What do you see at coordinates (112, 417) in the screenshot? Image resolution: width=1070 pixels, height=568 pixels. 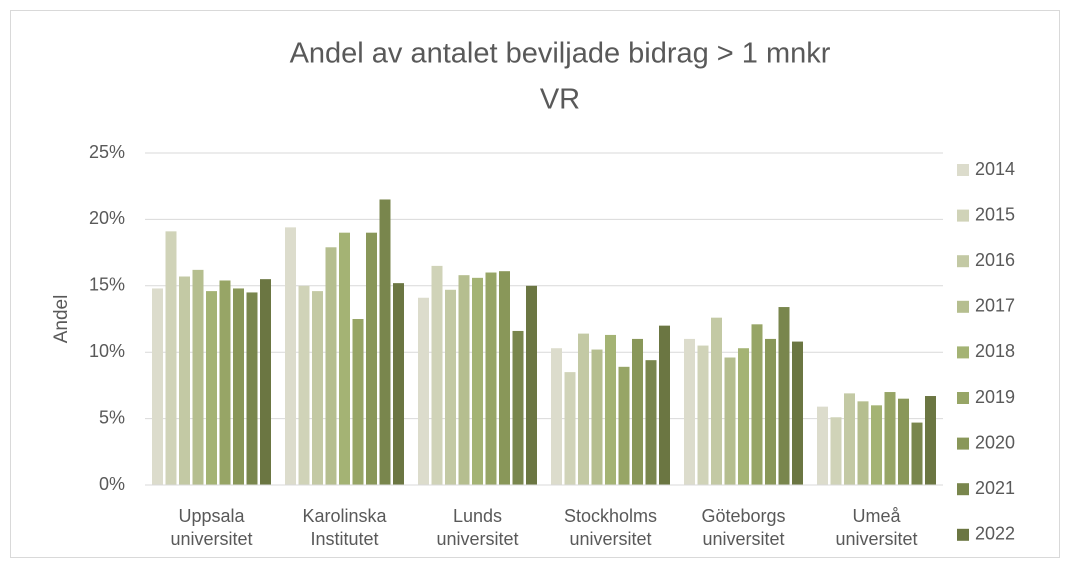 I see `y-tick-label: 5%` at bounding box center [112, 417].